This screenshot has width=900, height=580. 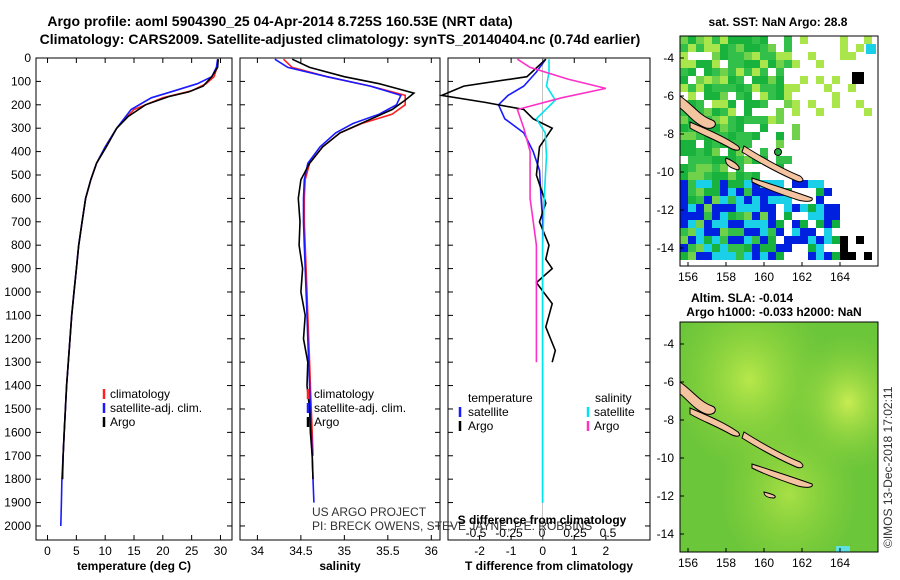 What do you see at coordinates (432, 551) in the screenshot?
I see `salinity-xtick-label: 36` at bounding box center [432, 551].